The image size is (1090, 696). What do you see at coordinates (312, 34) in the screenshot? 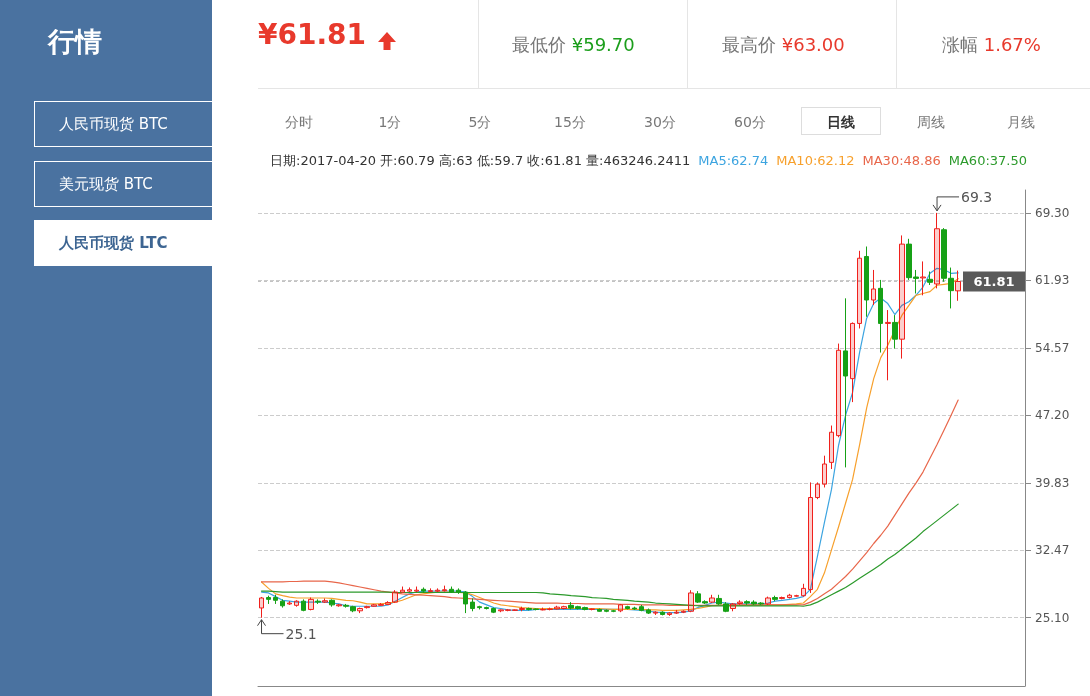
I see `text: ¥61.81` at bounding box center [312, 34].